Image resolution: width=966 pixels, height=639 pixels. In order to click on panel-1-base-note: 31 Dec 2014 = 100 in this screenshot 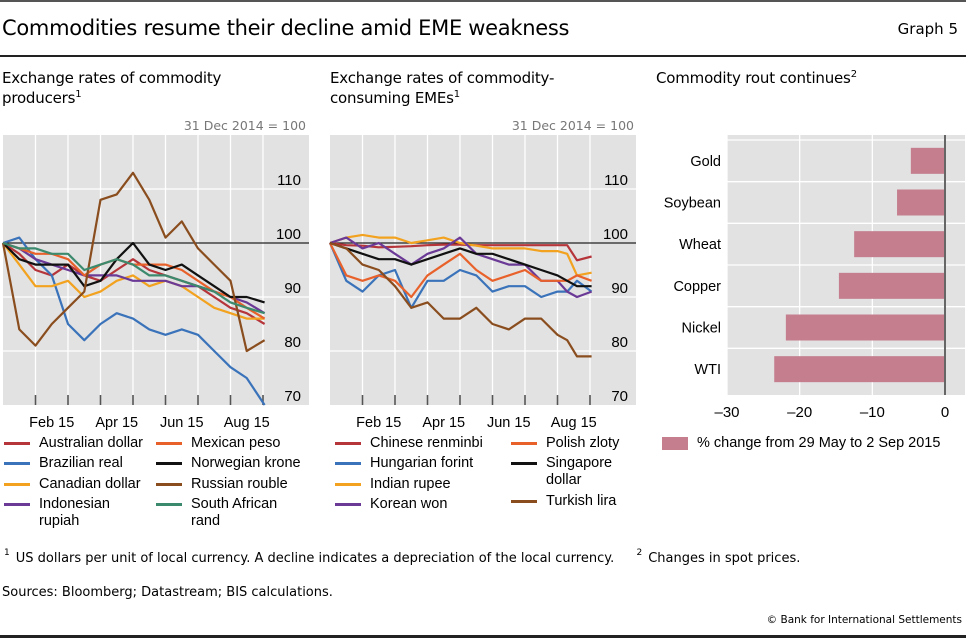, I will do `click(244, 125)`.